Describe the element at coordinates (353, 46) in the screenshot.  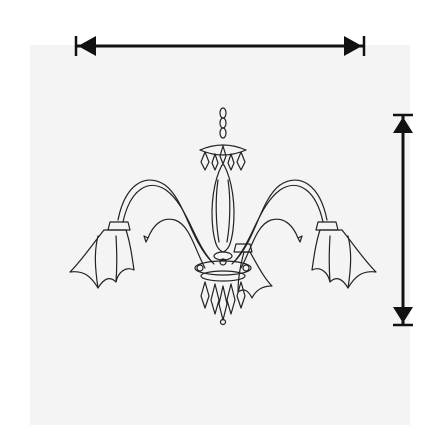
I see `arrow-right-head-icon` at that location.